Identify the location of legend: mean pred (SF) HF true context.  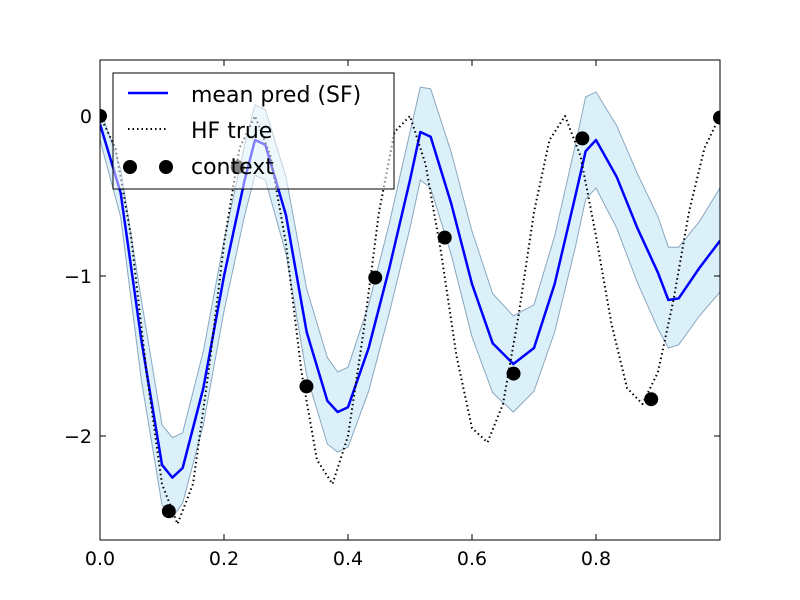
(253, 131).